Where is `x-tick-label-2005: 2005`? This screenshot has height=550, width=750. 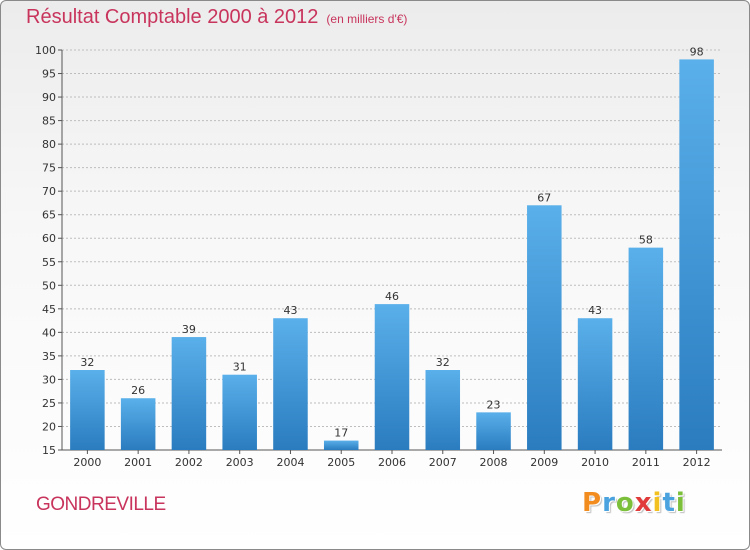
x-tick-label-2005: 2005 is located at coordinates (341, 462).